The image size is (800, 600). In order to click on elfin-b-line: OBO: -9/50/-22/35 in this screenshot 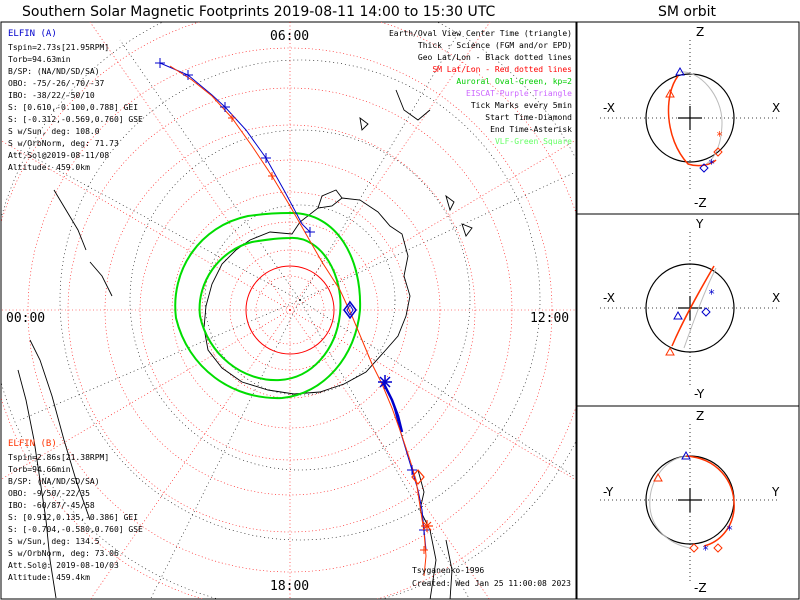, I will do `click(49, 493)`.